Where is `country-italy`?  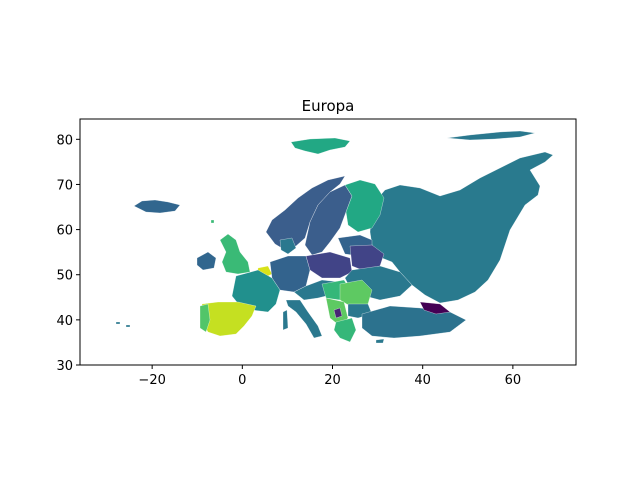 country-italy is located at coordinates (304, 319).